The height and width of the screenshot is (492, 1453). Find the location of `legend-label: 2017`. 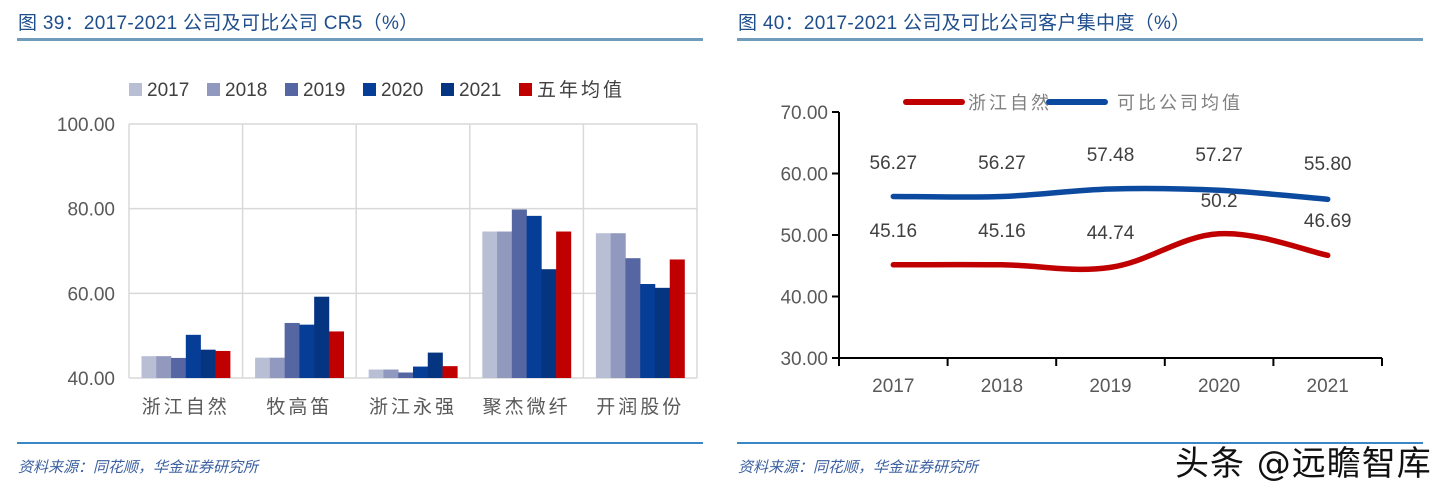

legend-label: 2017 is located at coordinates (168, 90).